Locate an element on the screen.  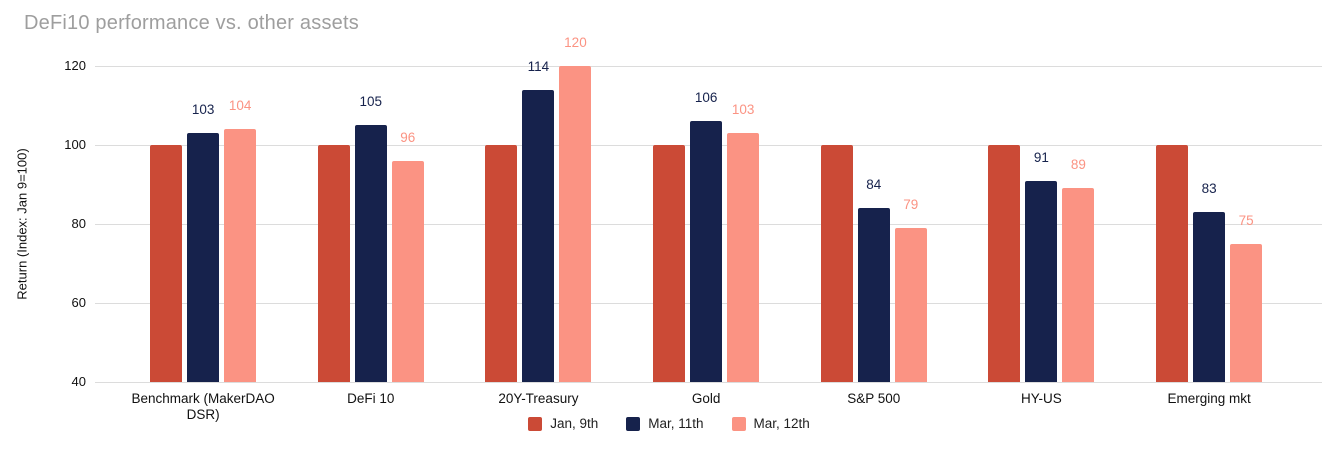
chart-title: DeFi10 performance vs. other assets is located at coordinates (191, 23).